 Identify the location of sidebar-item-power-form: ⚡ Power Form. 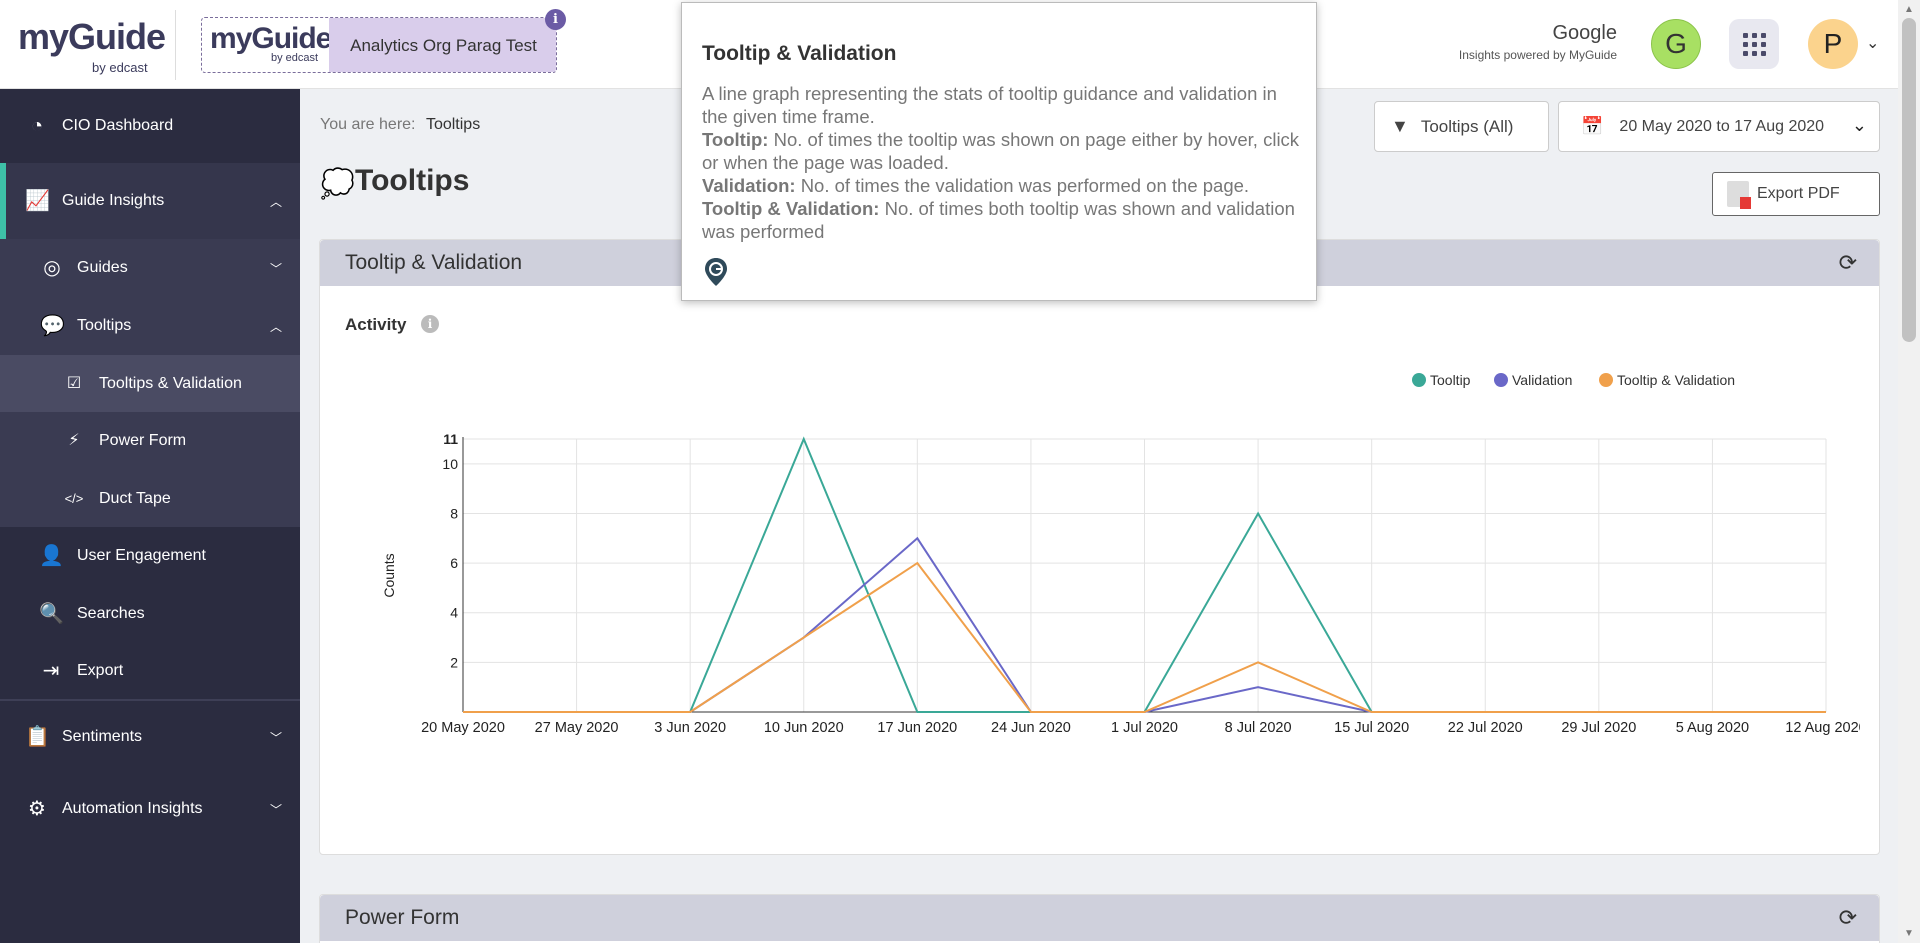
(150, 441).